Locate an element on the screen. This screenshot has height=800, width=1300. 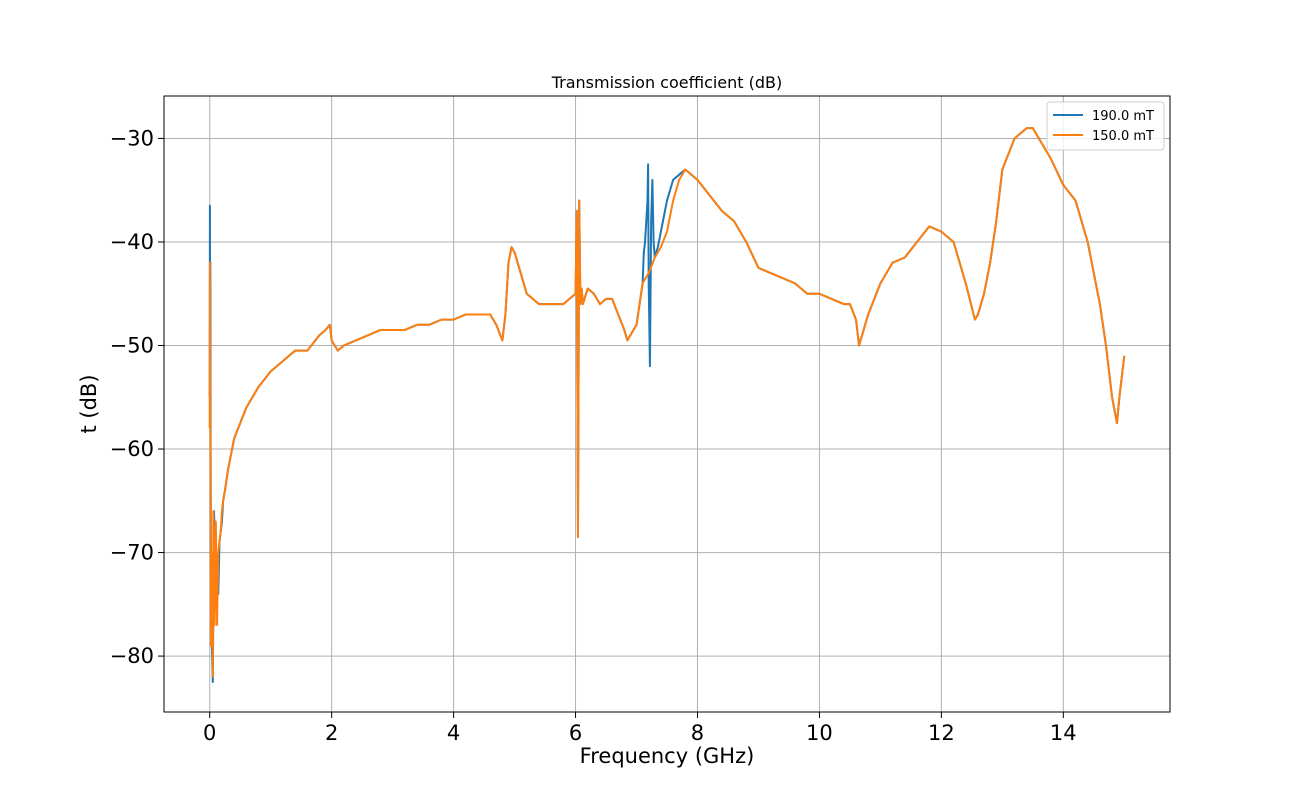
y-tick-label: −70 is located at coordinates (132, 553).